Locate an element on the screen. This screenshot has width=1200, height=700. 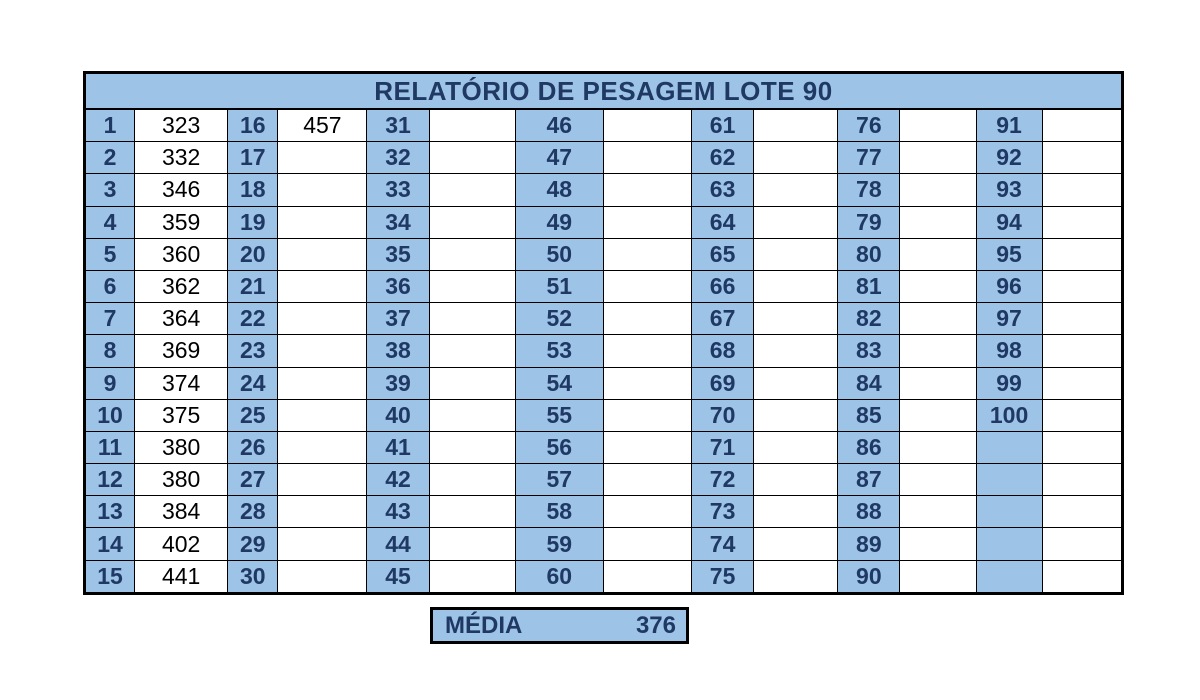
animal-number-cell: 79 is located at coordinates (869, 222).